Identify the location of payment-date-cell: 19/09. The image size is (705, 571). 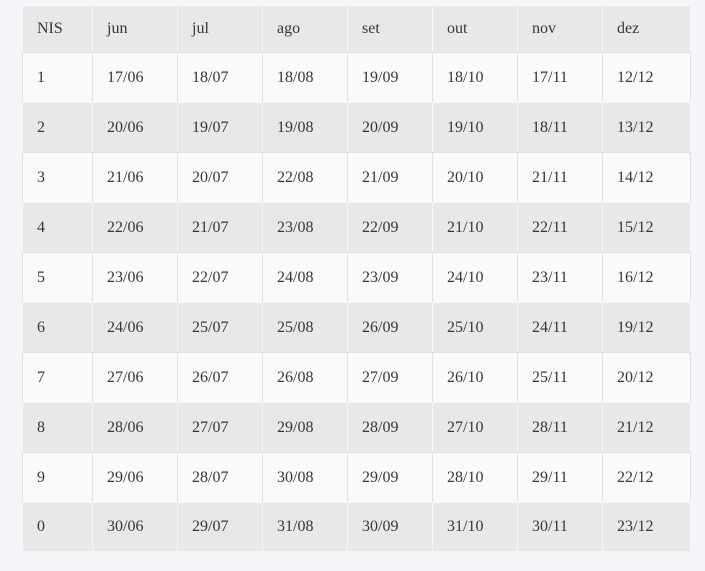
(389, 77).